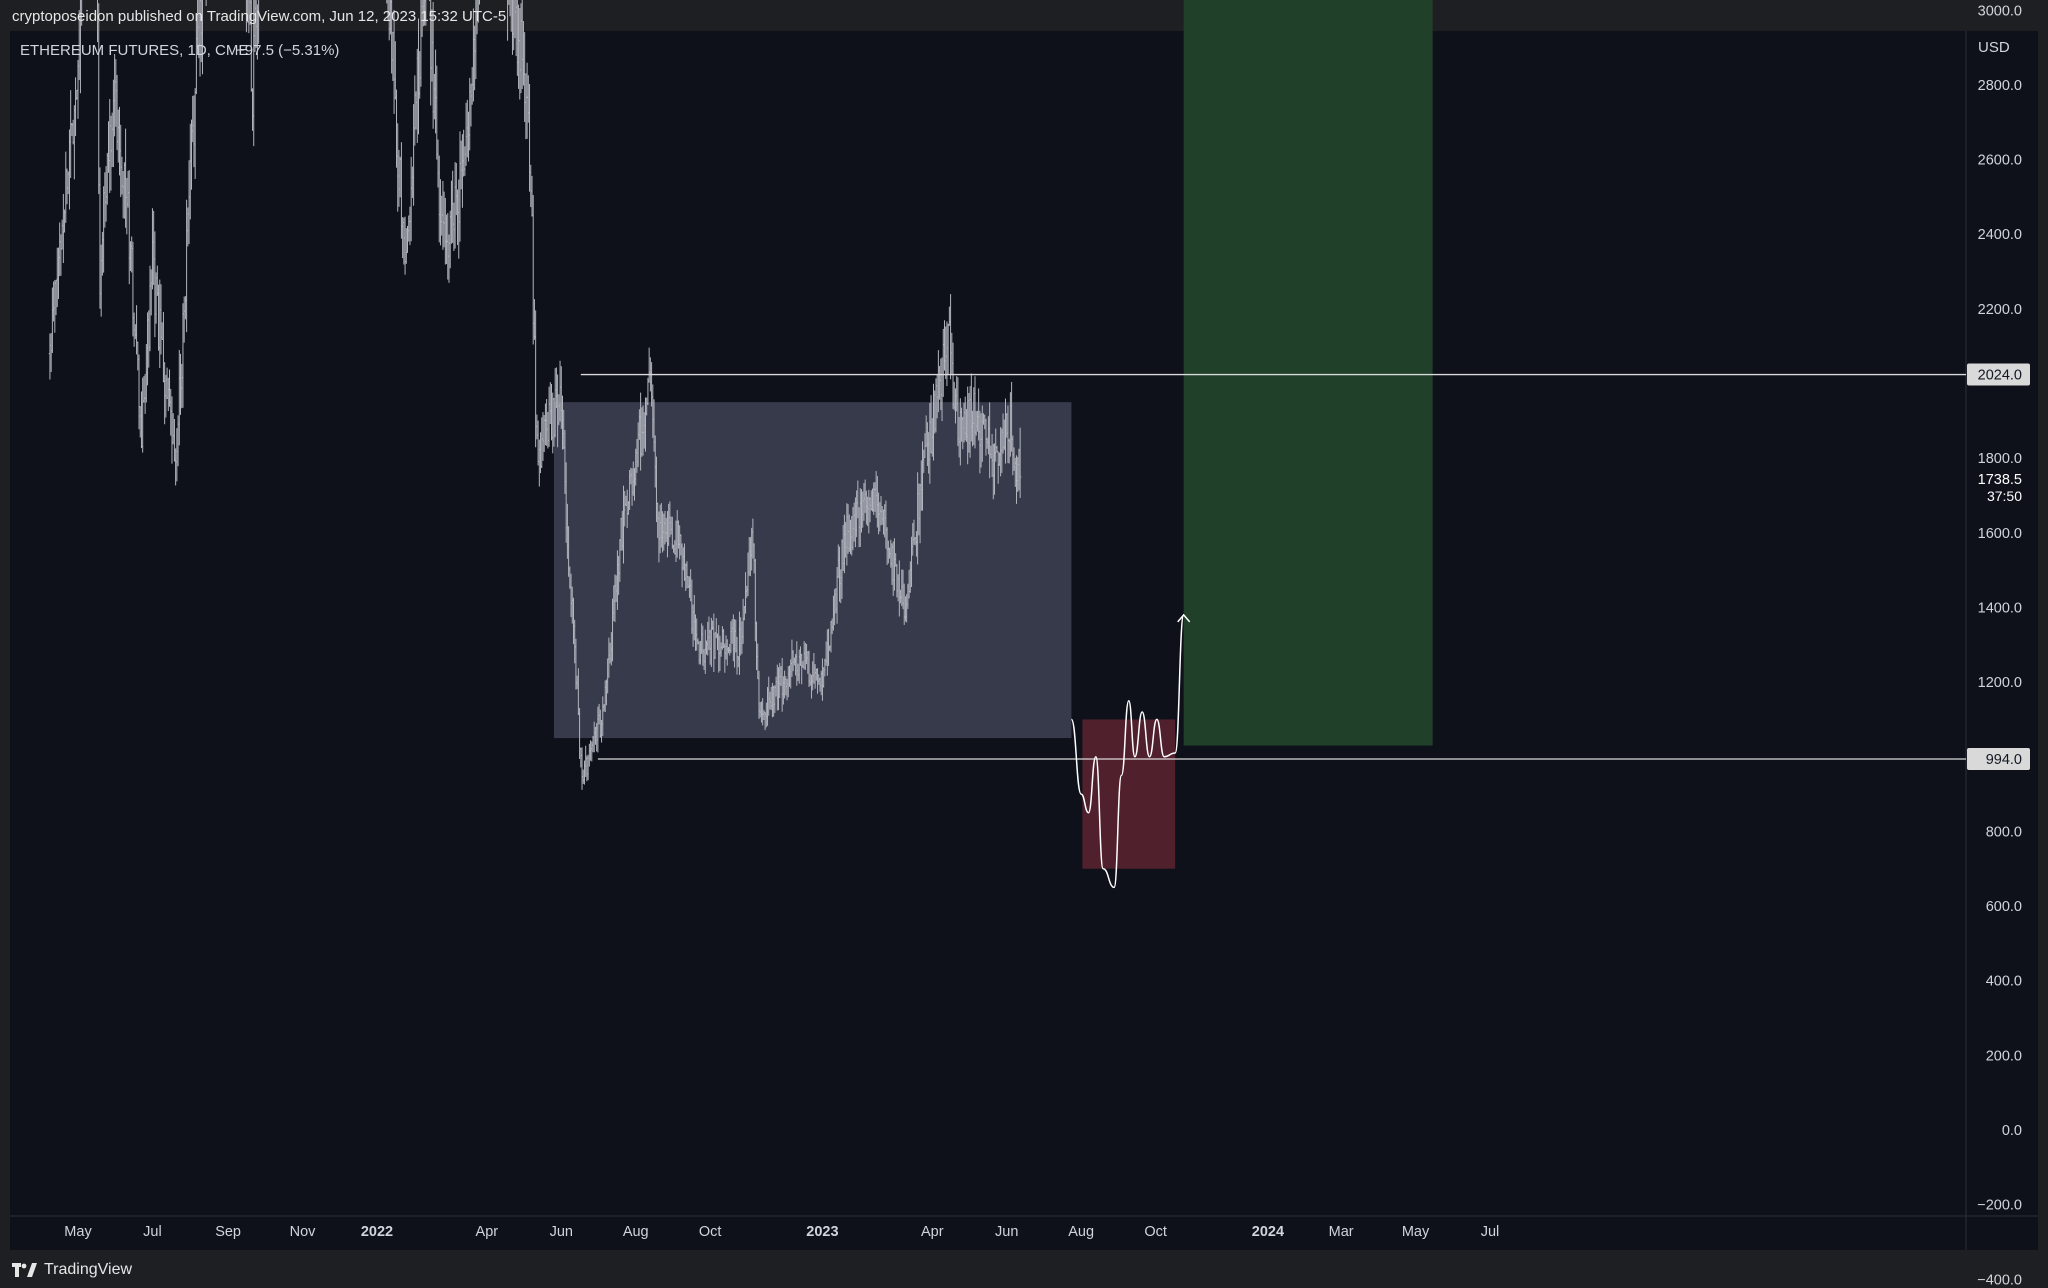 The height and width of the screenshot is (1288, 2048). I want to click on legend-change: −97.5 (−5.31%), so click(287, 50).